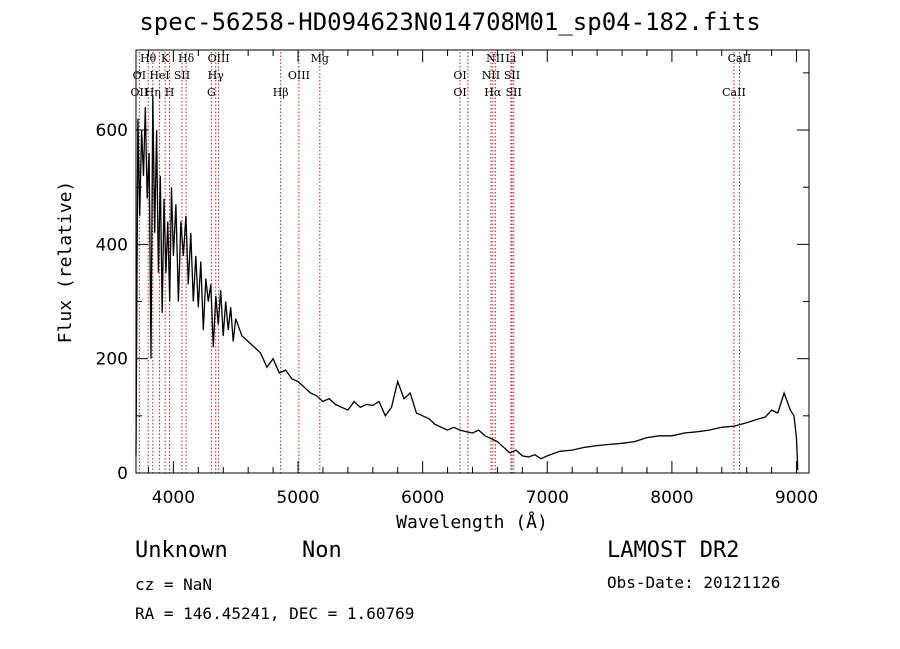  Describe the element at coordinates (796, 498) in the screenshot. I see `x-tick-label: 9000` at that location.